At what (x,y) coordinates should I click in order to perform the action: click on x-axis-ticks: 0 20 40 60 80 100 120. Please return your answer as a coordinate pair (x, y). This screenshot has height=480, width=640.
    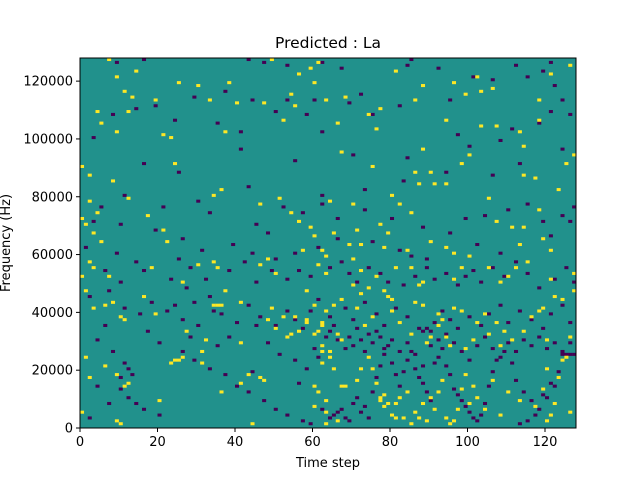
    Looking at the image, I should click on (316, 439).